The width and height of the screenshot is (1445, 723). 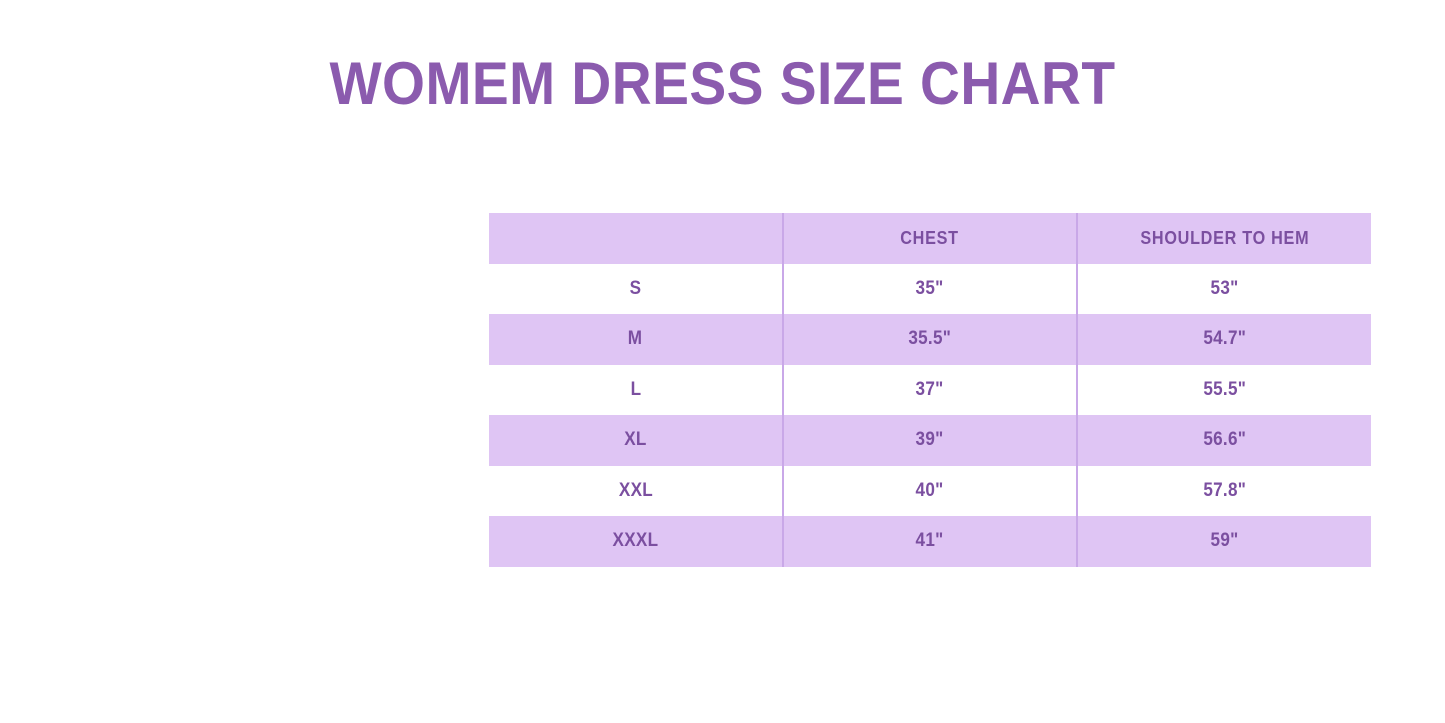 What do you see at coordinates (636, 238) in the screenshot?
I see `column-header-size` at bounding box center [636, 238].